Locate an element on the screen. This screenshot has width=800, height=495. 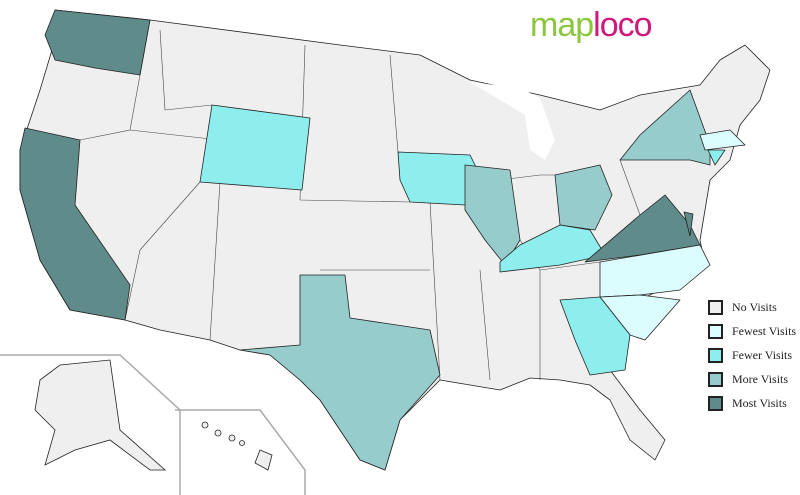
legend-item: Fewer Visits is located at coordinates (752, 355).